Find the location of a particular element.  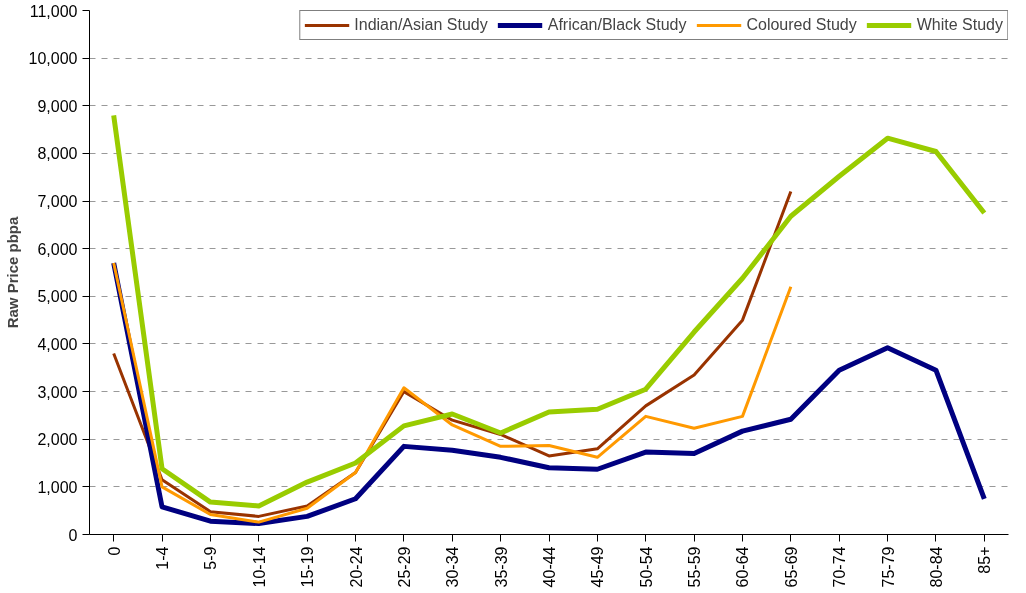

x-tick-label: 25-29 is located at coordinates (404, 567).